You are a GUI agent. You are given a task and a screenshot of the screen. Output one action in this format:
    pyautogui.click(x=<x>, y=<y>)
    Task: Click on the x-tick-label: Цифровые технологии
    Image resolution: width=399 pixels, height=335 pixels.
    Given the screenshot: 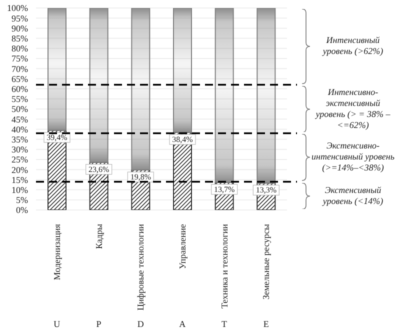 What is the action you would take?
    pyautogui.click(x=141, y=267)
    